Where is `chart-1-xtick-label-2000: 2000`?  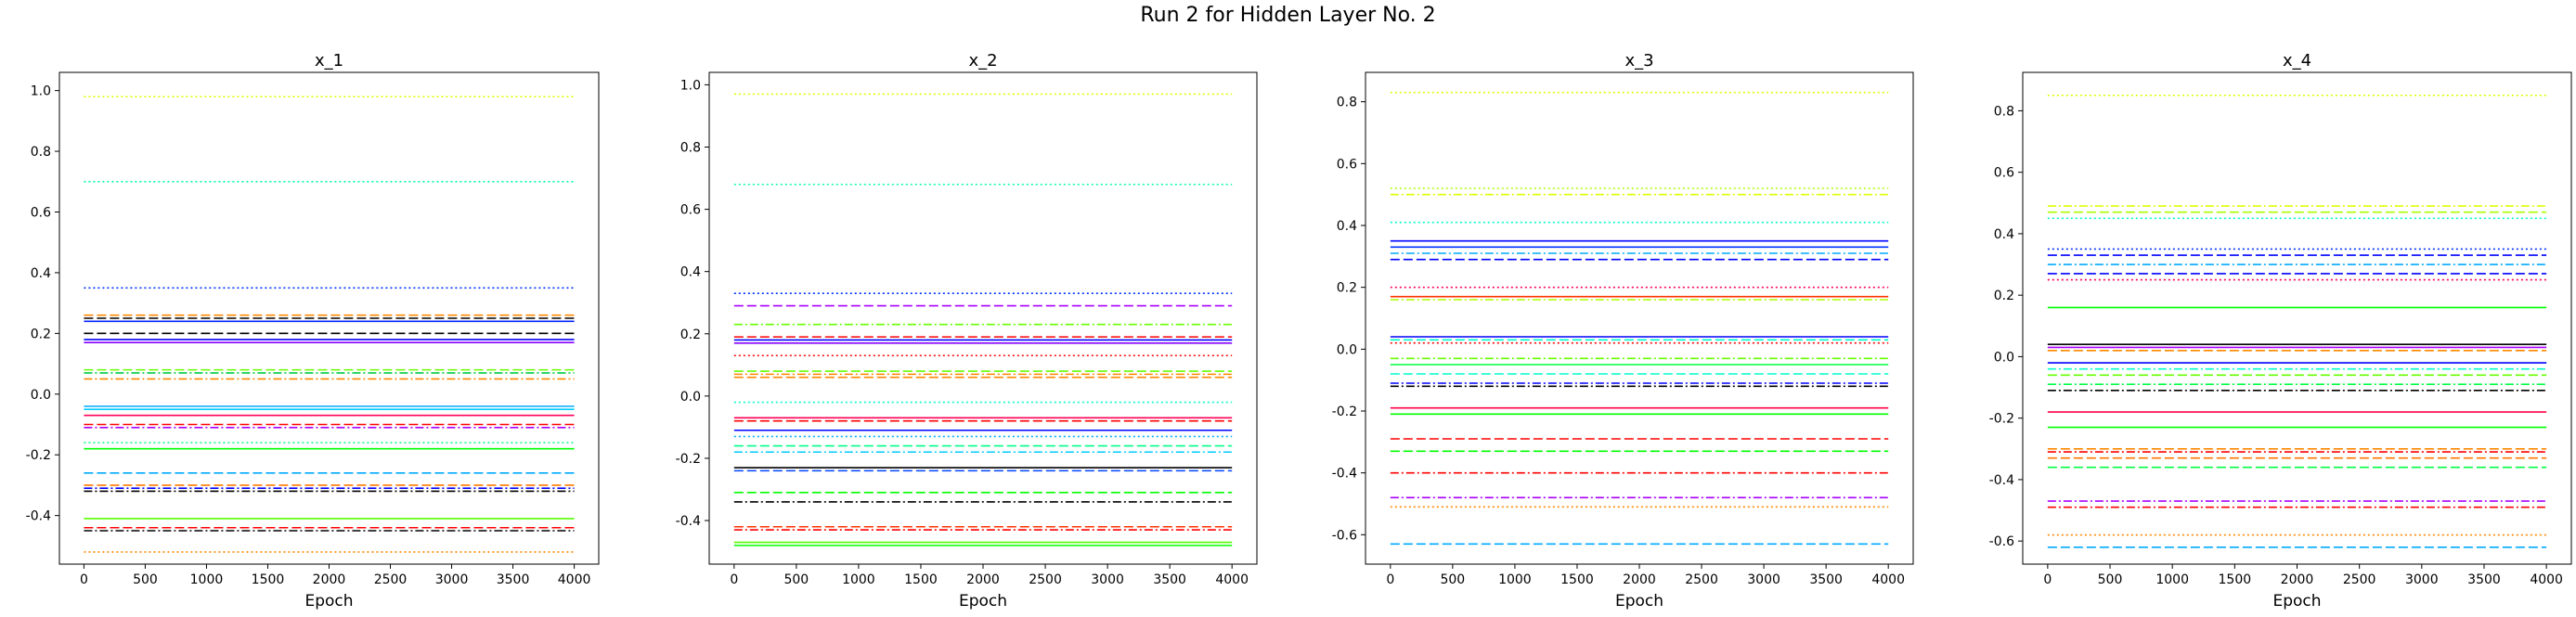
chart-1-xtick-label-2000: 2000 is located at coordinates (329, 579).